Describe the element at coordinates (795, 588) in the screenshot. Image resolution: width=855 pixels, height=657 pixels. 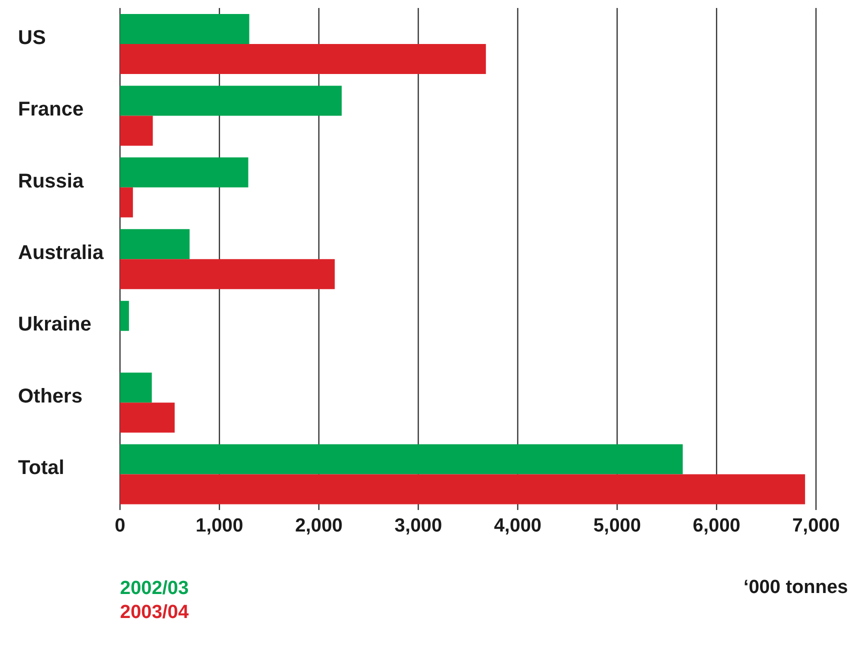
I see `x-axis-title: ‘000 tonnes` at that location.